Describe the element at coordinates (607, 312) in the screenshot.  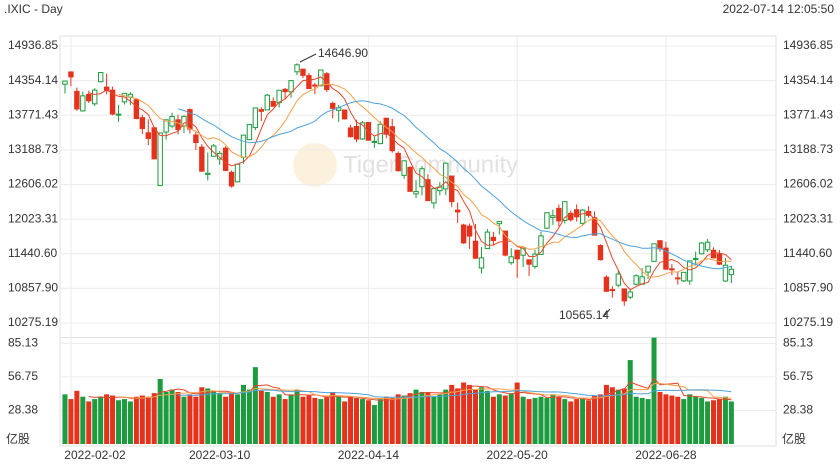
I see `annotation-leader` at that location.